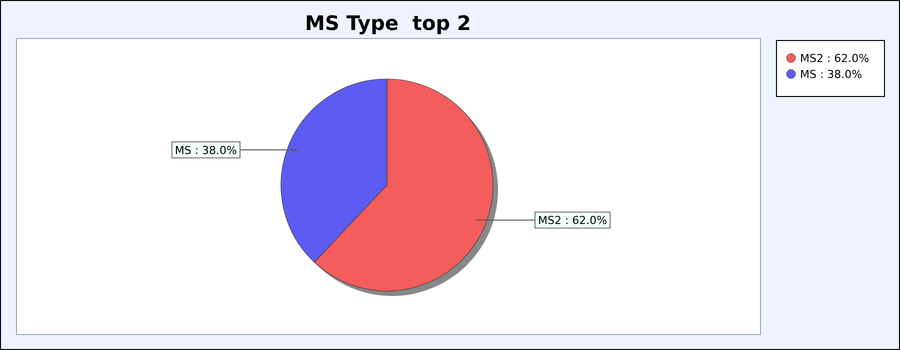 The width and height of the screenshot is (900, 350). I want to click on legend-label: MS2 : 62.0%, so click(835, 58).